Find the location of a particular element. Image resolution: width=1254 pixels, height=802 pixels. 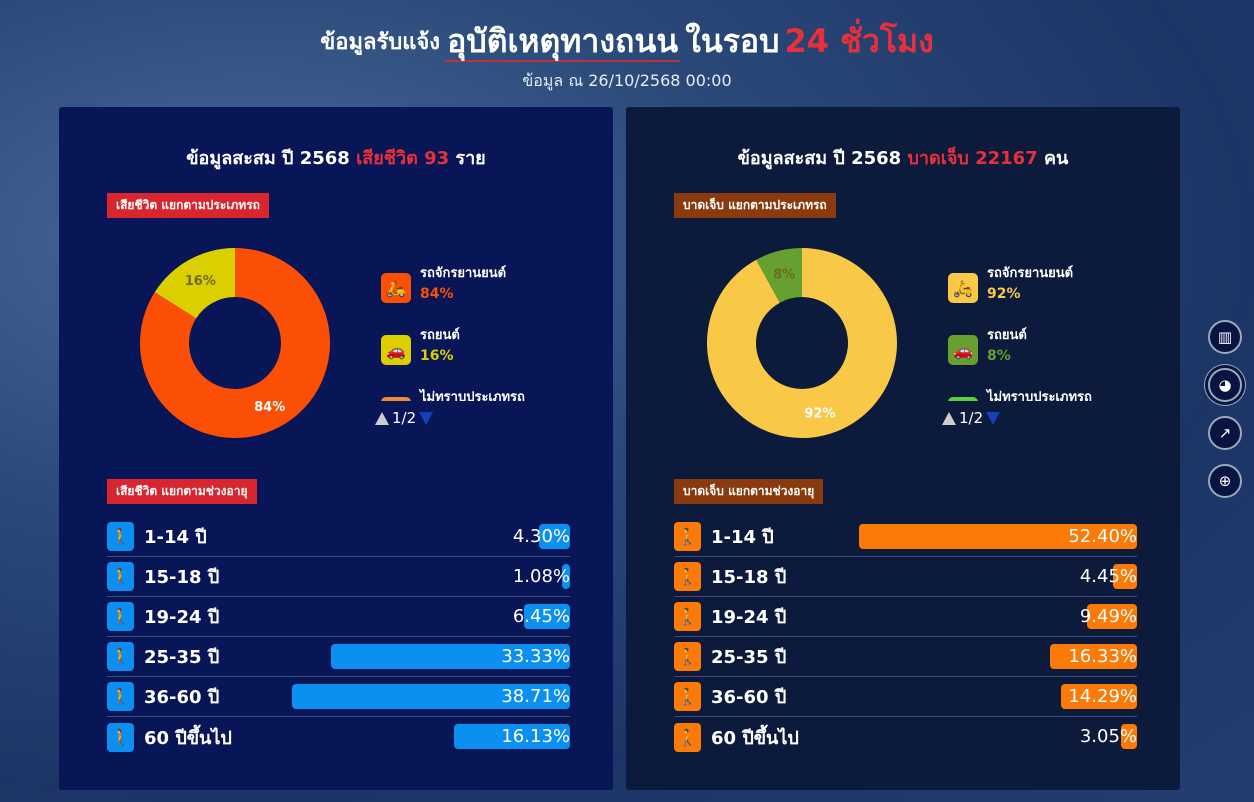

age-label: 36-60 ปี is located at coordinates (749, 697).